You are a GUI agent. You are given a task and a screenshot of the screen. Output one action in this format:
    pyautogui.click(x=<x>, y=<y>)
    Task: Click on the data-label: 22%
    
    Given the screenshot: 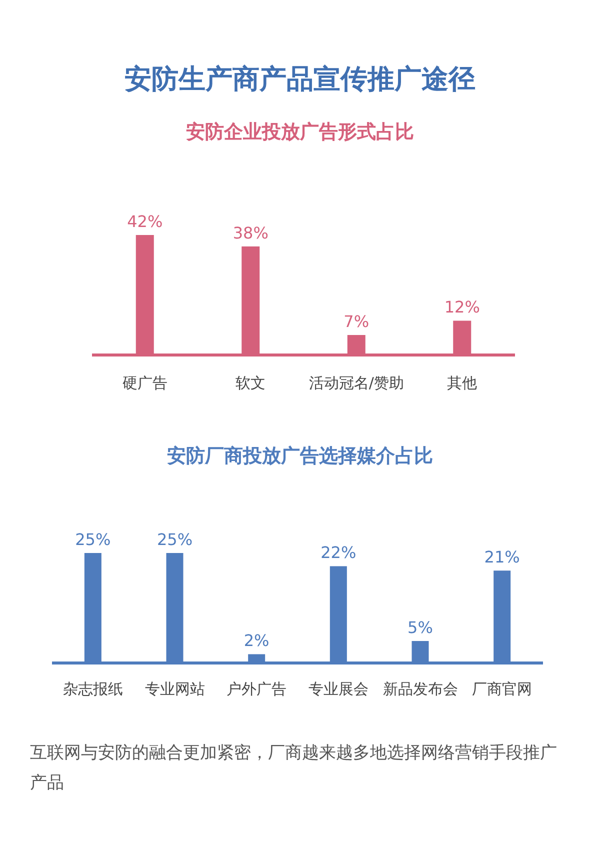 What is the action you would take?
    pyautogui.click(x=338, y=552)
    